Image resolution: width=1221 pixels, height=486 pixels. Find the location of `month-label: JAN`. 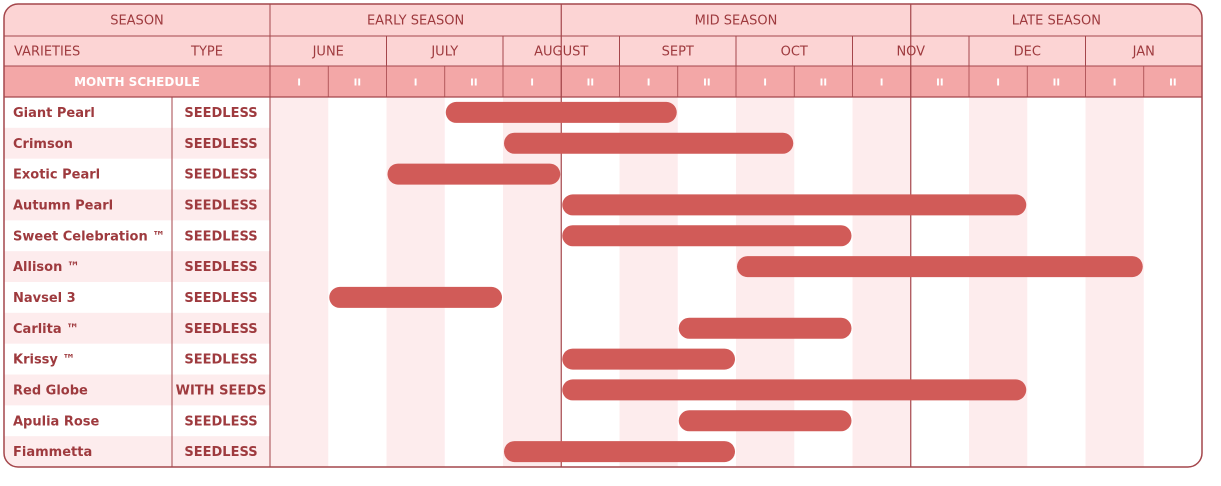

month-label: JAN is located at coordinates (1143, 52).